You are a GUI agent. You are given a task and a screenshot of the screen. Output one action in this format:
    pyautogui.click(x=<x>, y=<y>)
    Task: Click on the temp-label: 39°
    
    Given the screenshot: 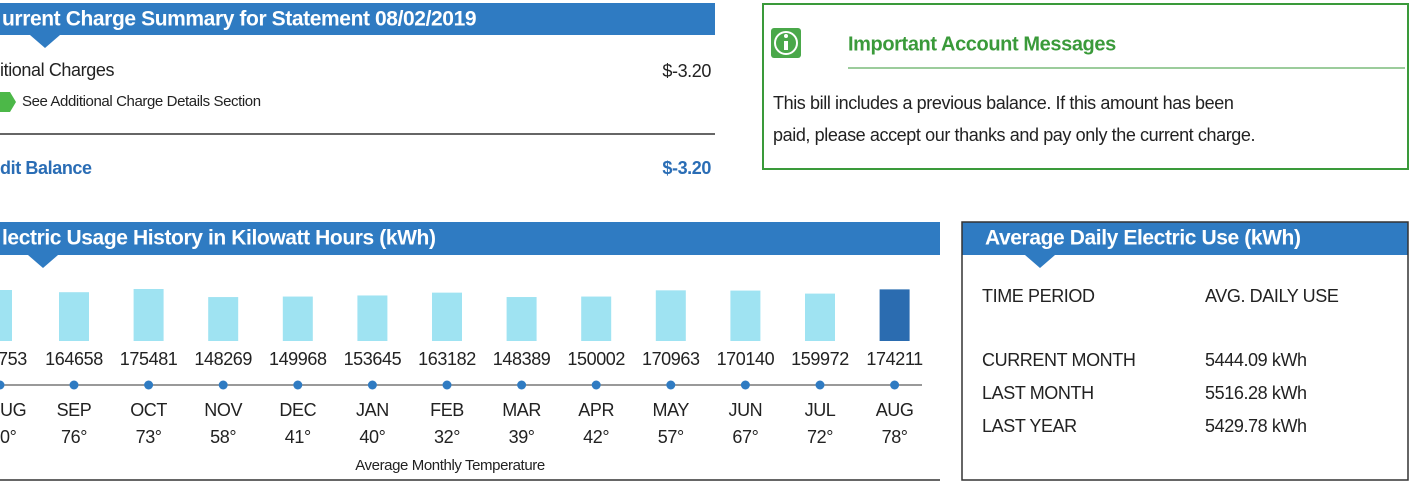 What is the action you would take?
    pyautogui.click(x=522, y=437)
    